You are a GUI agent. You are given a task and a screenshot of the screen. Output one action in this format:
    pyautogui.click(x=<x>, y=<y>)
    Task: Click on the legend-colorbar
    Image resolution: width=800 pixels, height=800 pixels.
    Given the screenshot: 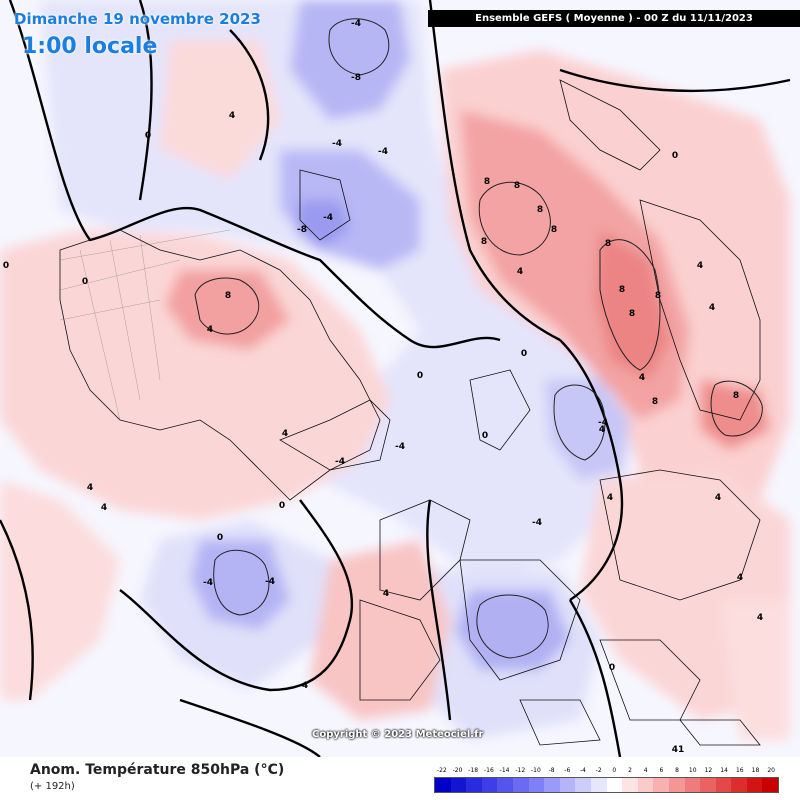 What is the action you would take?
    pyautogui.click(x=606, y=785)
    